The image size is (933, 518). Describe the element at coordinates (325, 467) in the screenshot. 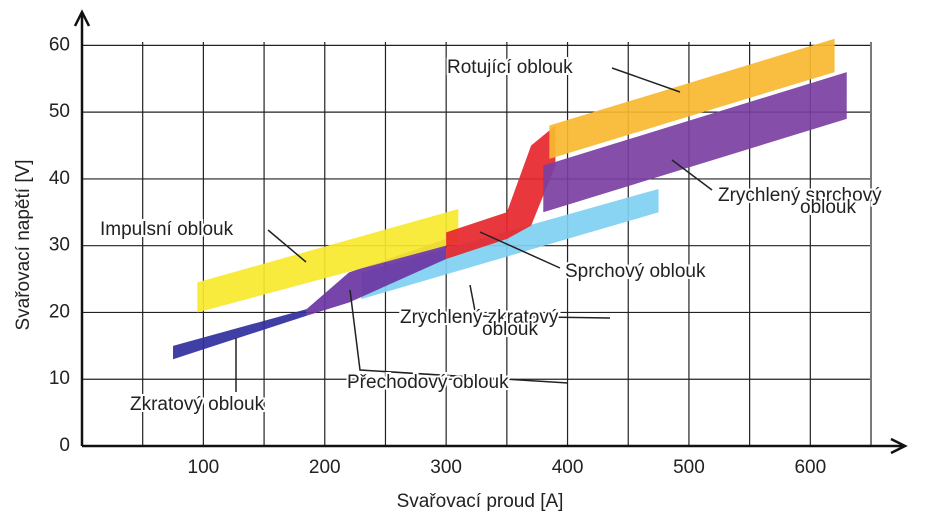

I see `x-tick-label: 200` at that location.